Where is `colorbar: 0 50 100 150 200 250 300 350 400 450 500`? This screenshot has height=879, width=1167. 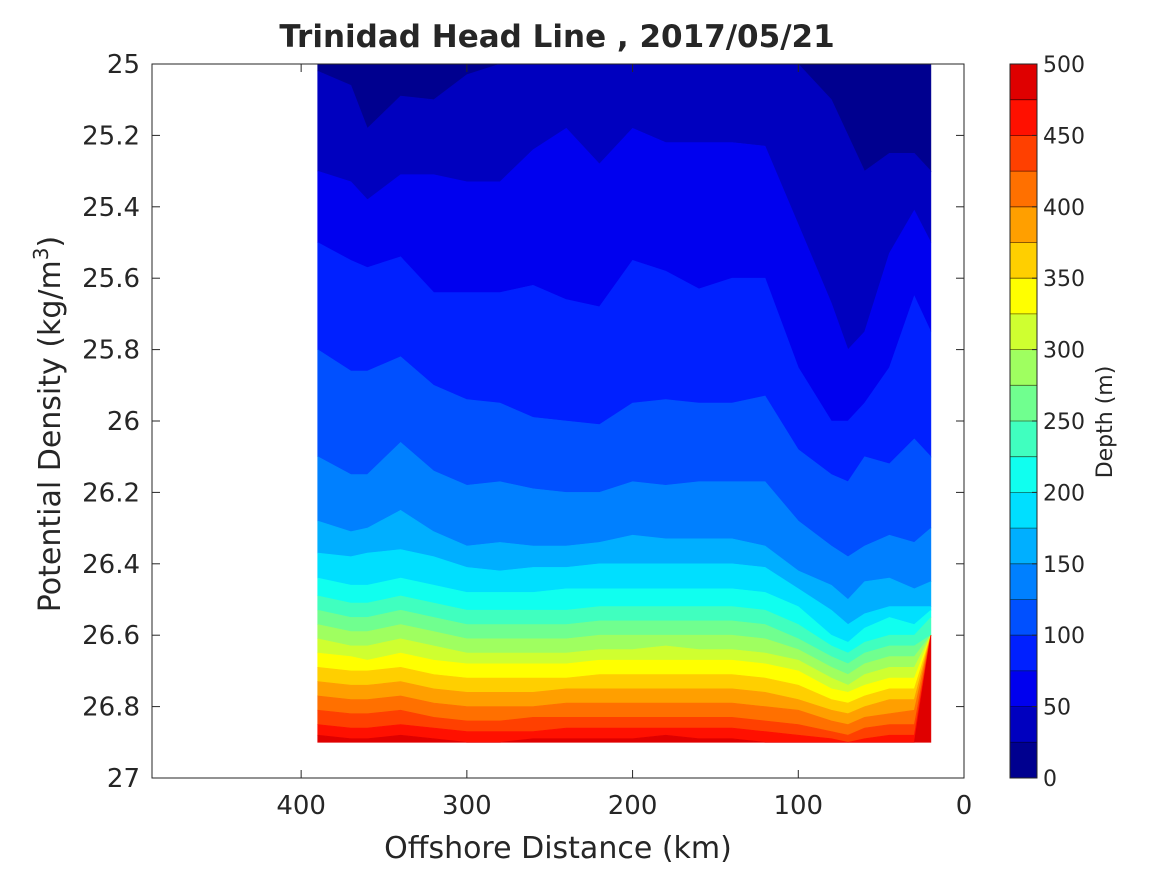
colorbar: 0 50 100 150 200 250 300 350 400 450 500 is located at coordinates (1047, 422).